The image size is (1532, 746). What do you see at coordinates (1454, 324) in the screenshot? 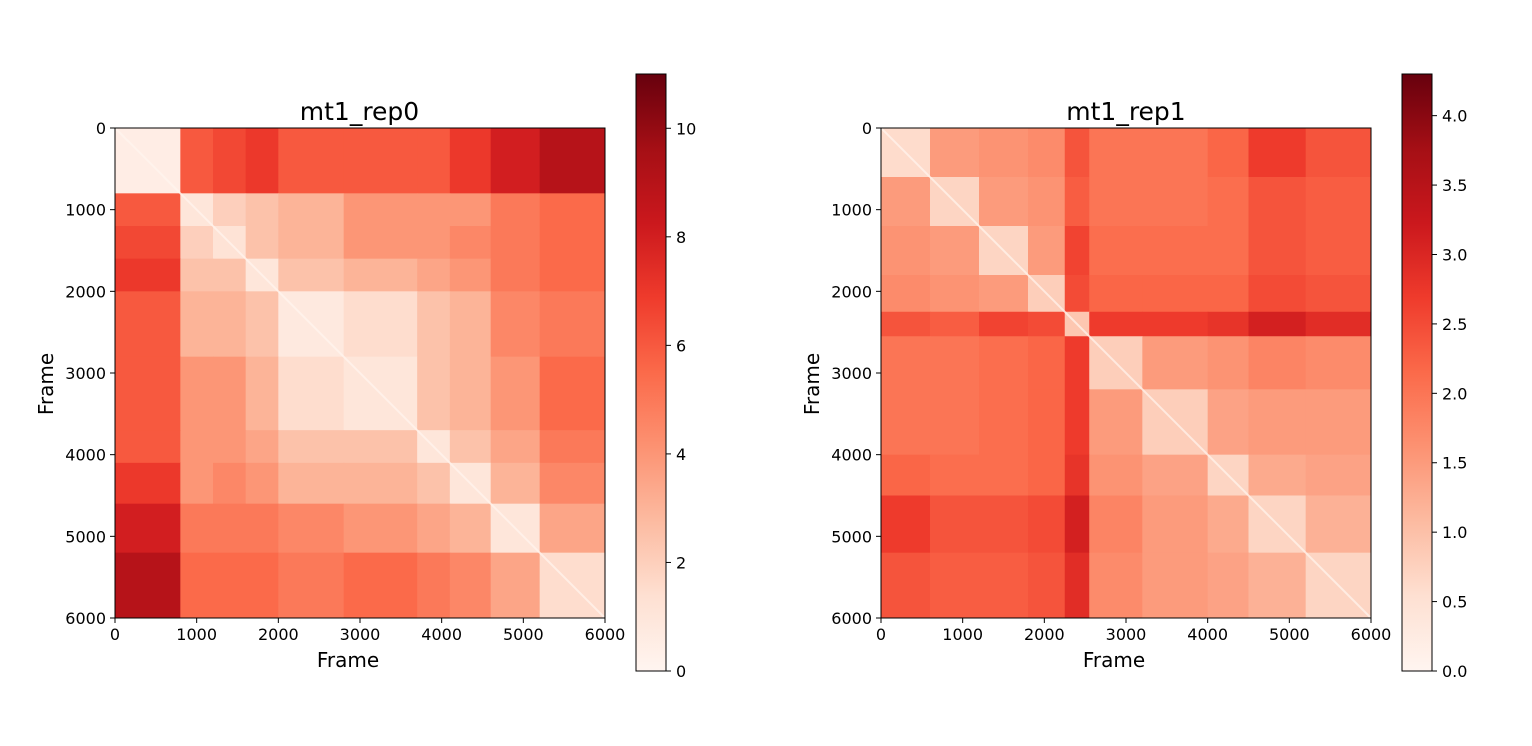
I see `colorbar-tick-label: 2.5` at bounding box center [1454, 324].